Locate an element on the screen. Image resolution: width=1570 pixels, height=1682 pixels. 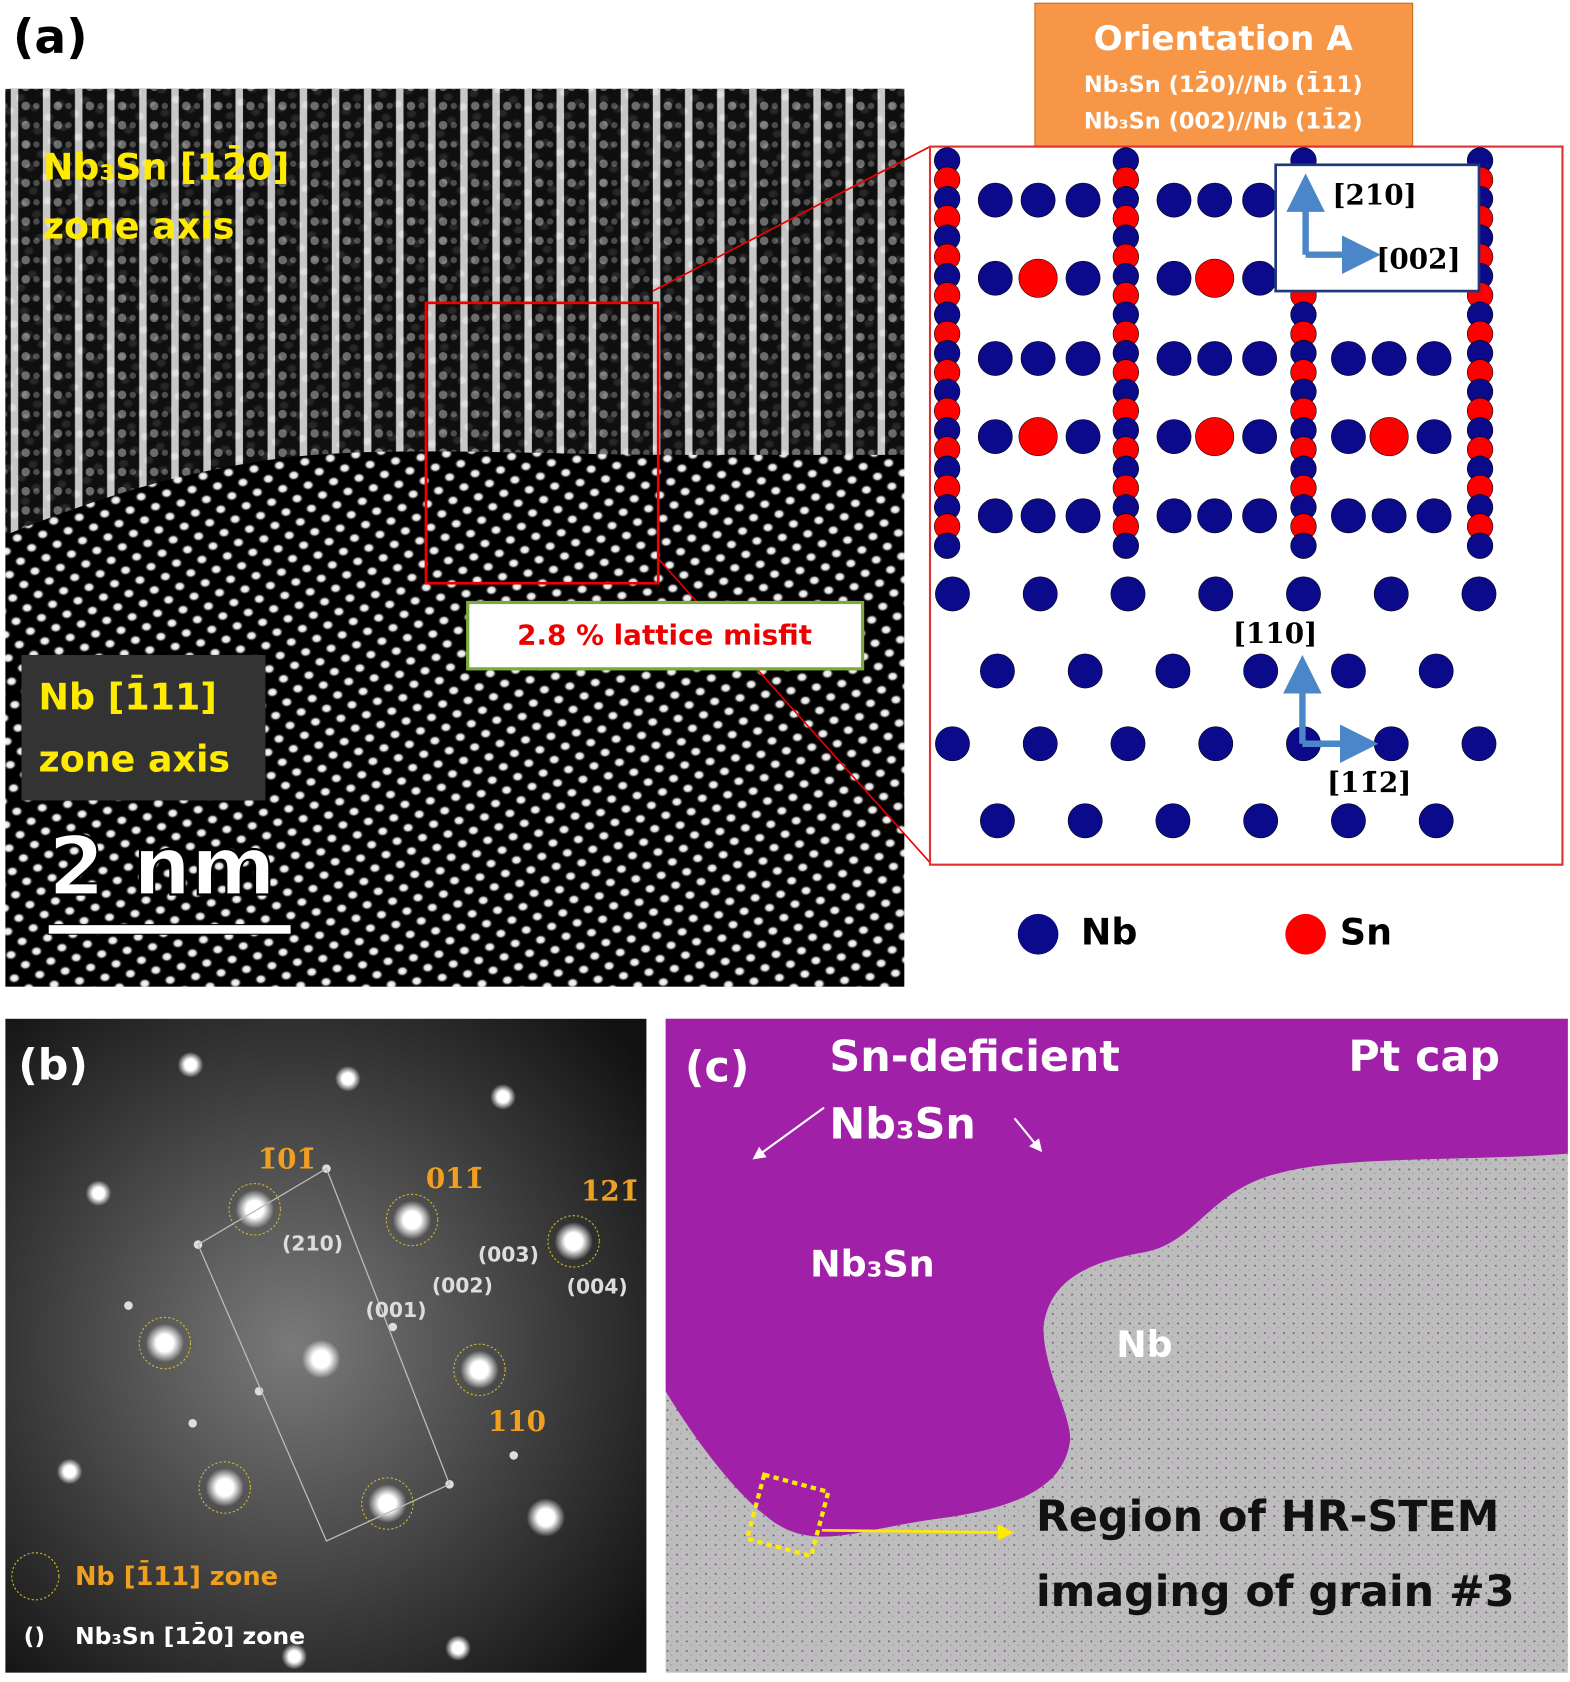
direction-label: [210] is located at coordinates (1374, 194).